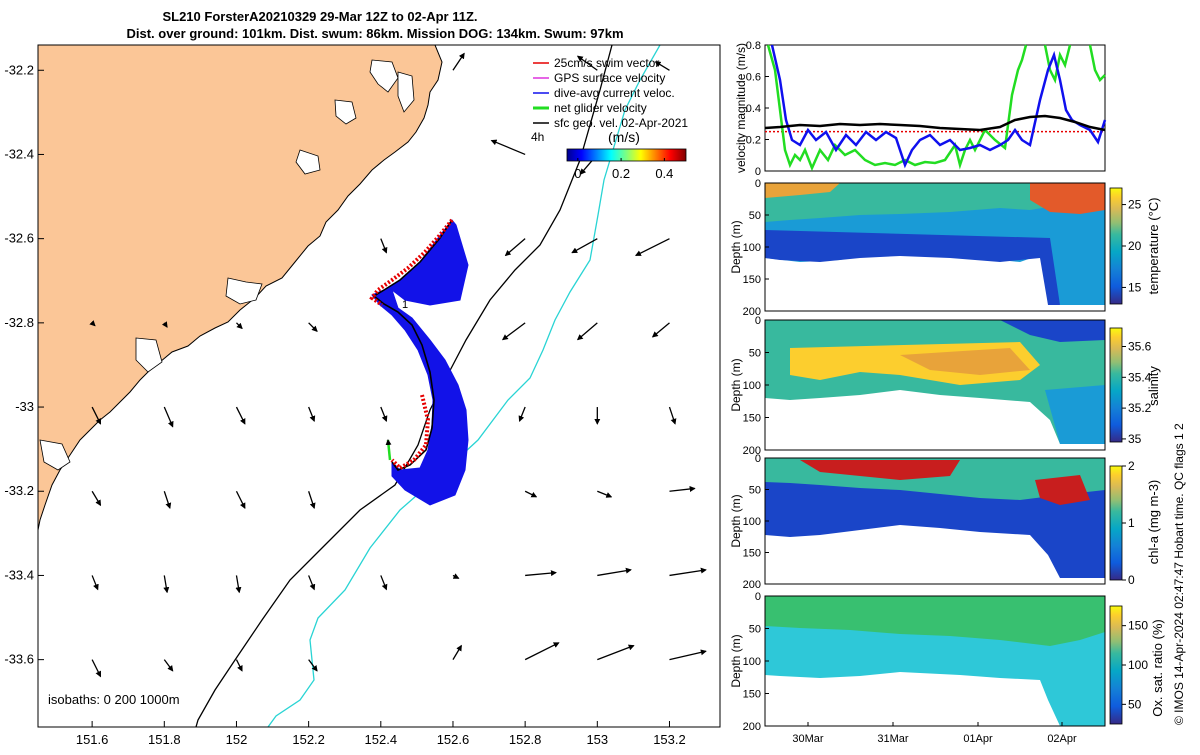 This screenshot has height=755, width=1200. I want to click on velocity-panel: 0 0.2 0.4 0.6 0.8 velocity magnitude (m/s), so click(920, 109).